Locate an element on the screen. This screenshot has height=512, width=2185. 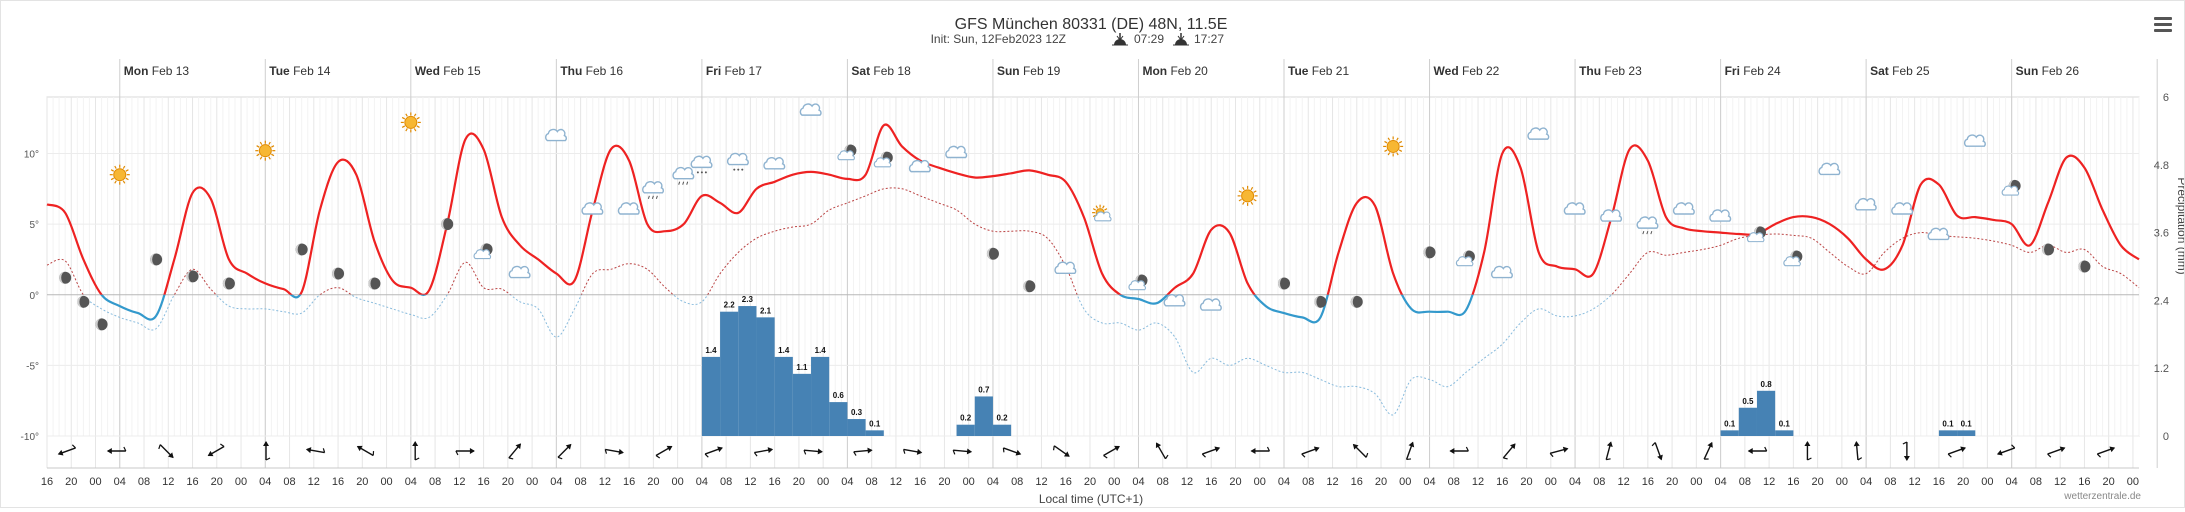
precip-label: 0.6 is located at coordinates (839, 395).